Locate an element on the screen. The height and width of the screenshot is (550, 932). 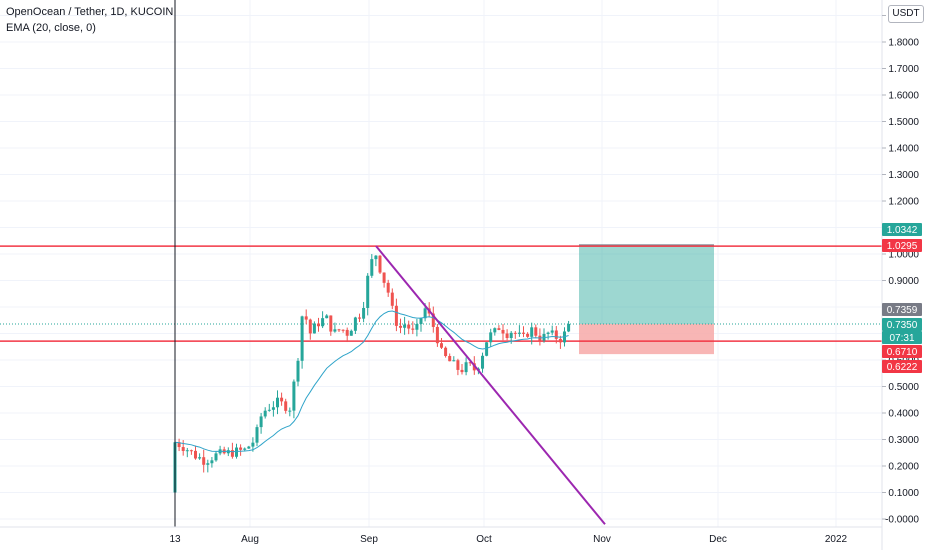
y-tick-label: 1.6000 is located at coordinates (903, 96).